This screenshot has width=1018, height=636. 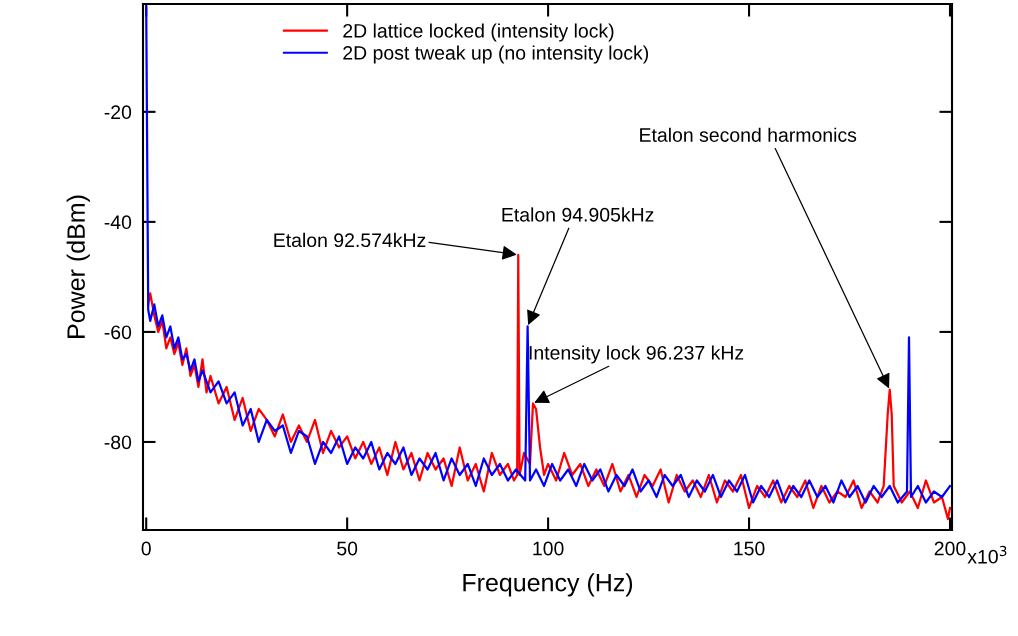 I want to click on x-tick-label: 50, so click(x=347, y=548).